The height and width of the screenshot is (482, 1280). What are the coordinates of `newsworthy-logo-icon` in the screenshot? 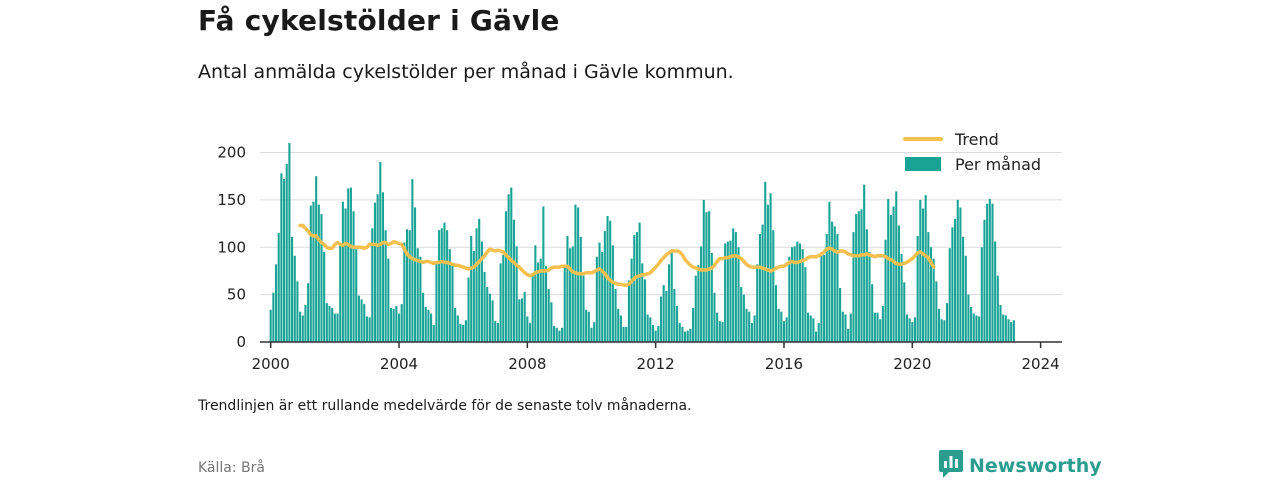 It's located at (951, 466).